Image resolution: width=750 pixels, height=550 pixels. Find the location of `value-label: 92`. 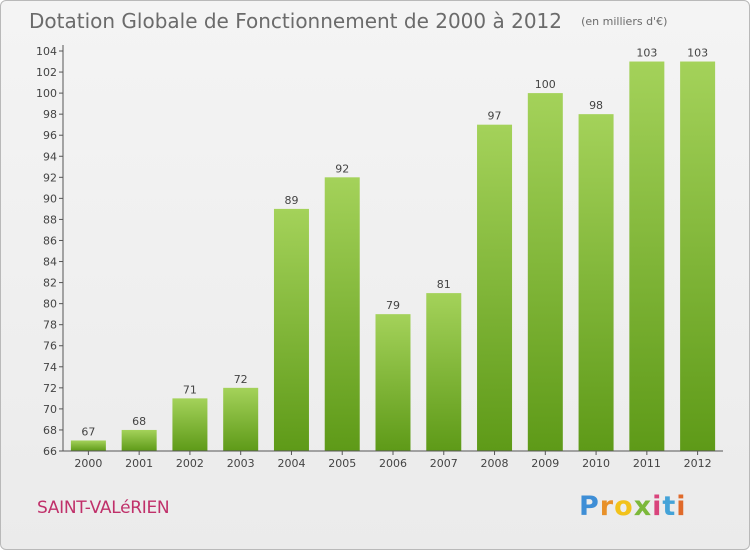

value-label: 92 is located at coordinates (342, 168).